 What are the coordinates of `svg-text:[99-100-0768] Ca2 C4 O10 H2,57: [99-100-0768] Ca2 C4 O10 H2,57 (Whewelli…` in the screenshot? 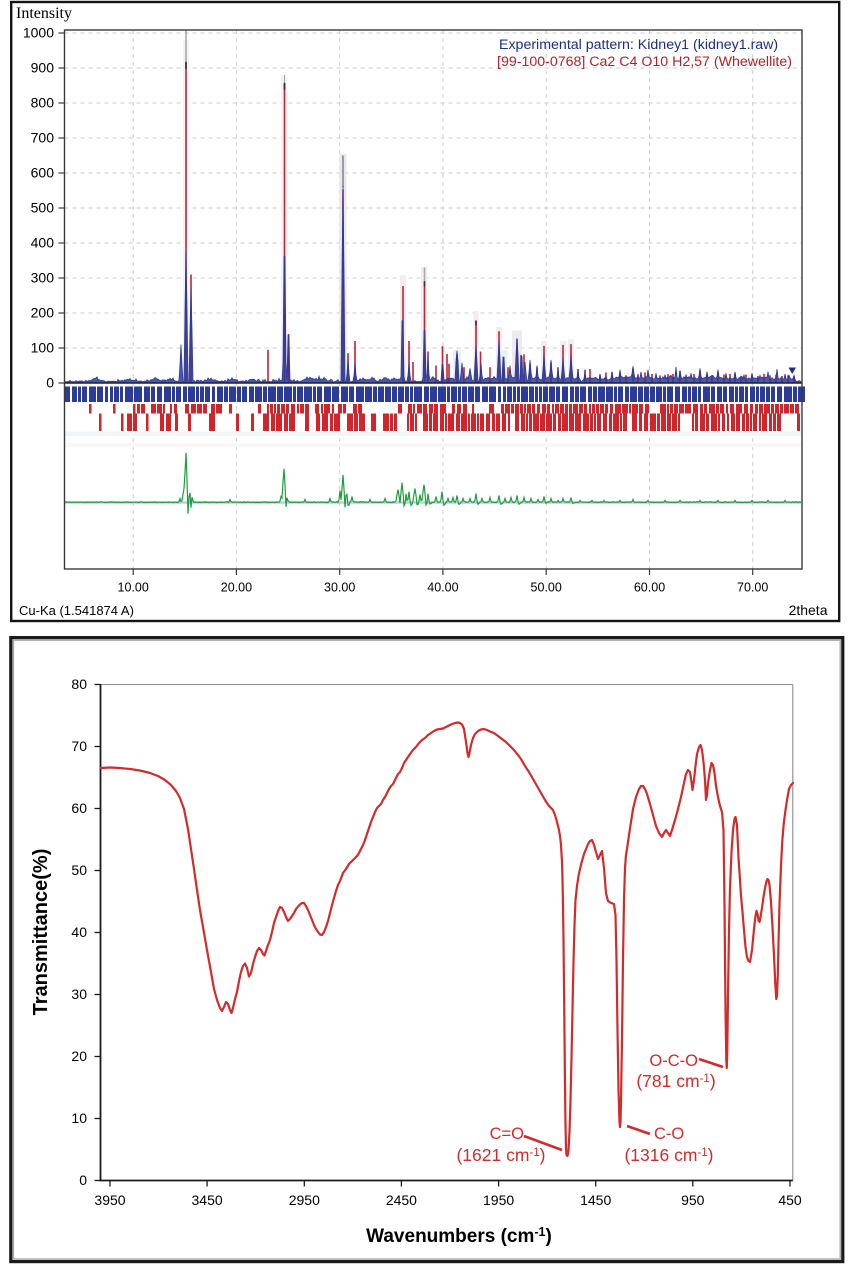 It's located at (644, 62).